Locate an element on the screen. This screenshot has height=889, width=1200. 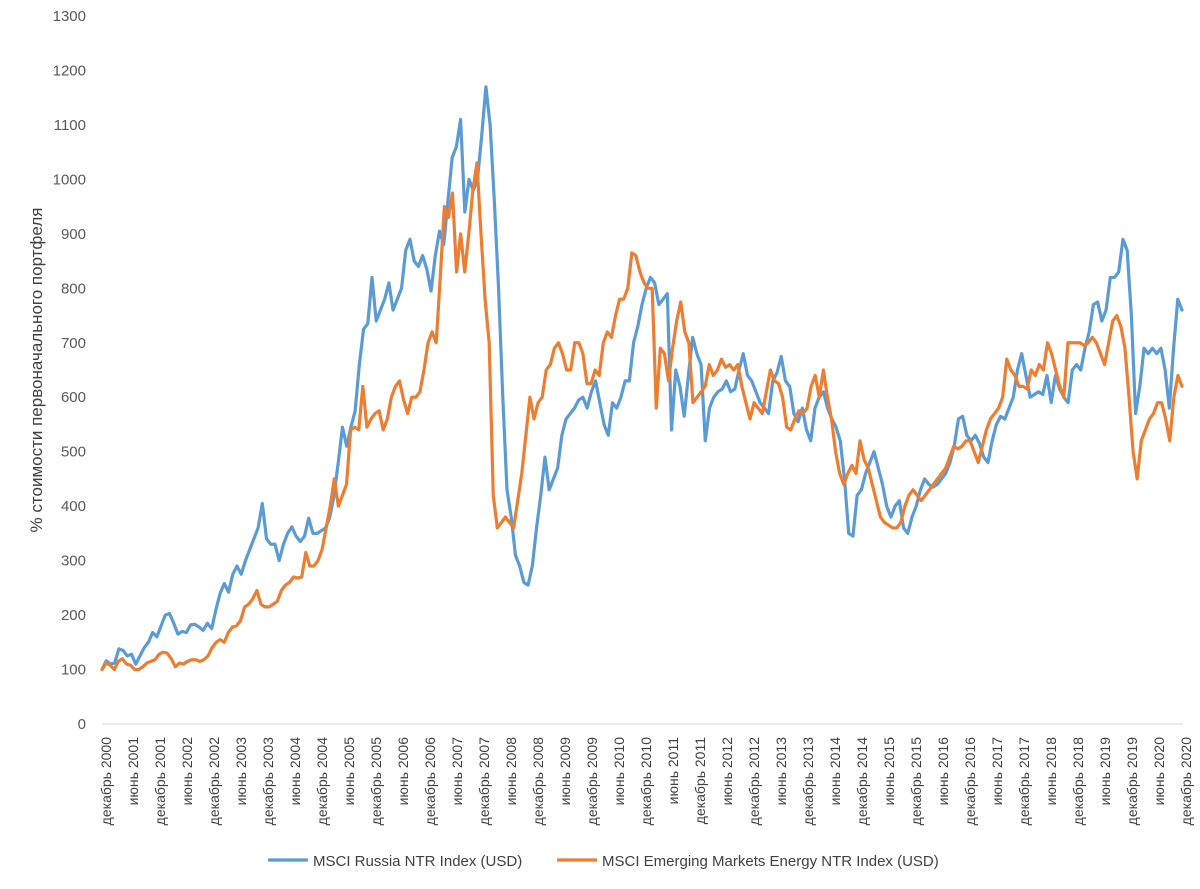
x-tick-label: июнь 2002 is located at coordinates (187, 771).